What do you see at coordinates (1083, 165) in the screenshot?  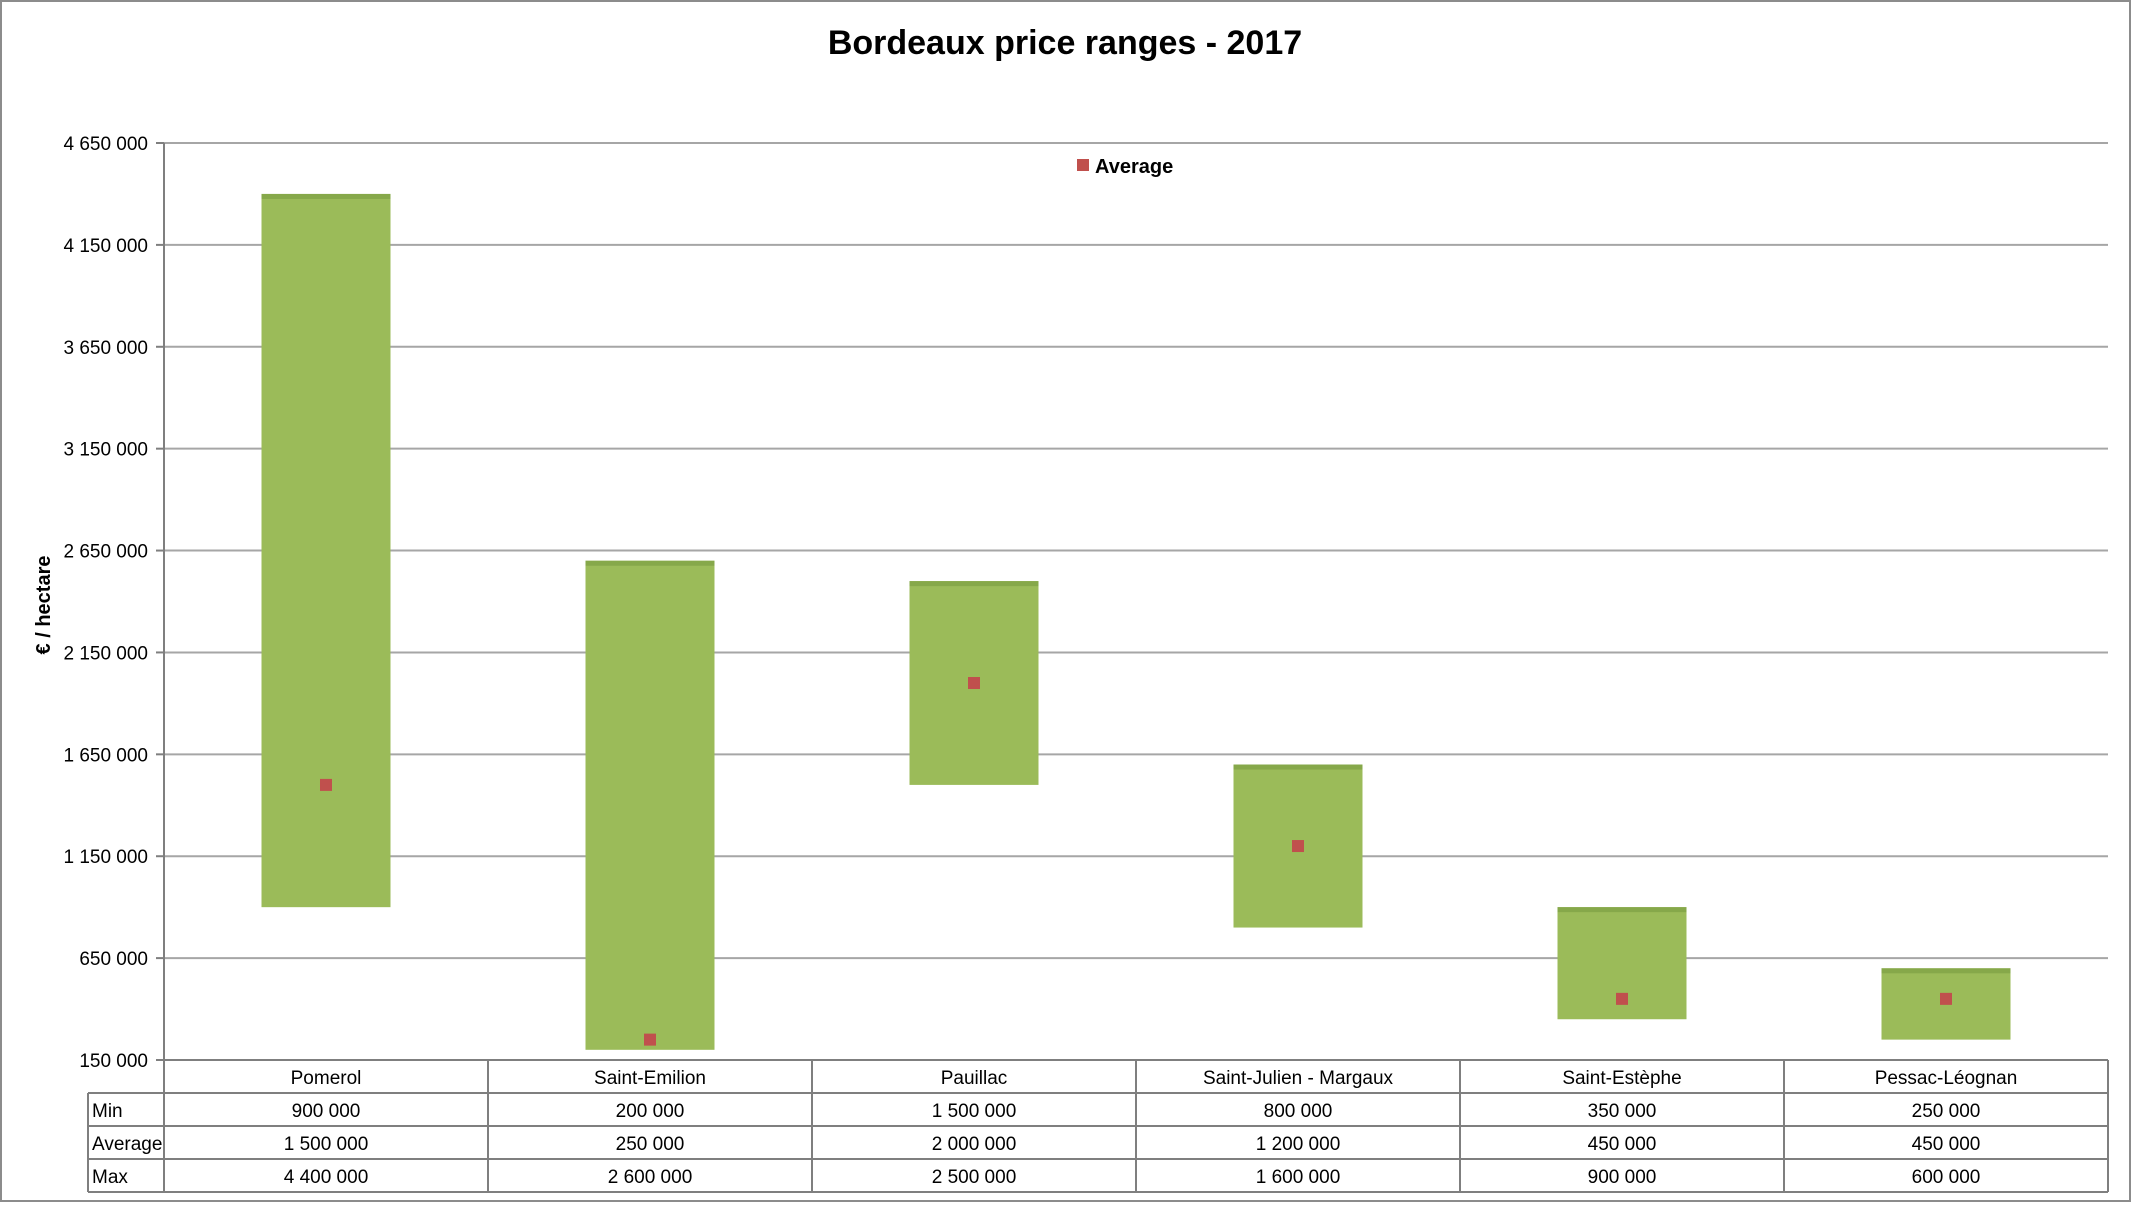 I see `legend-swatch-average` at bounding box center [1083, 165].